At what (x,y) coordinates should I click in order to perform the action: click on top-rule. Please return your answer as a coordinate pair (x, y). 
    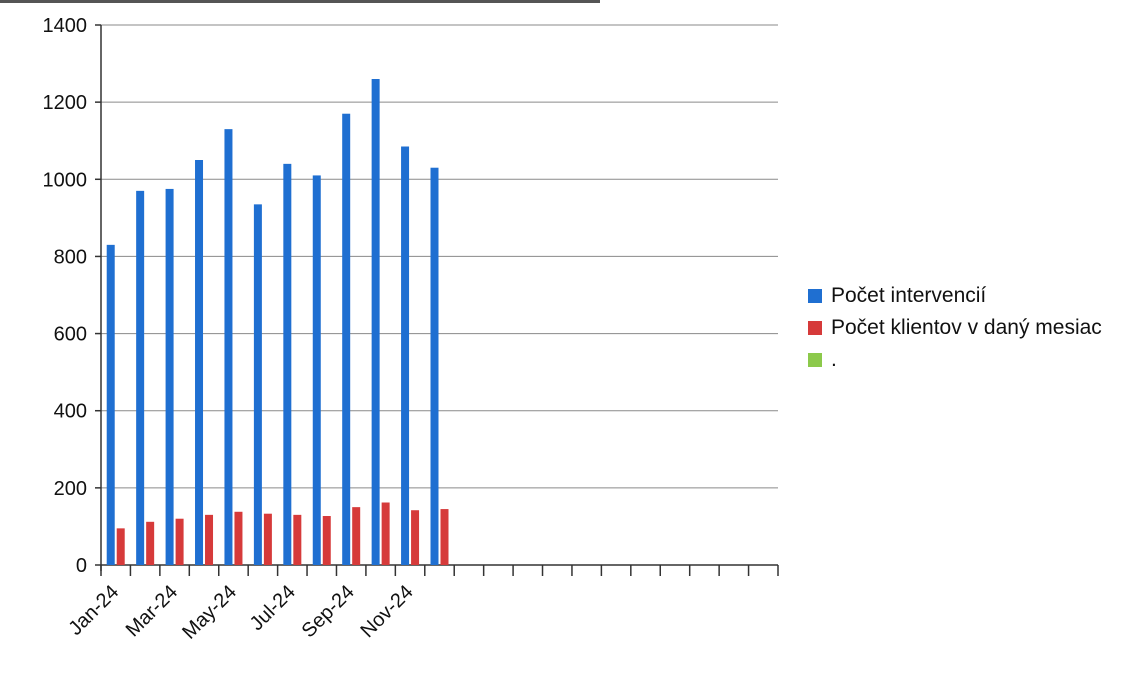
    Looking at the image, I should click on (300, 1).